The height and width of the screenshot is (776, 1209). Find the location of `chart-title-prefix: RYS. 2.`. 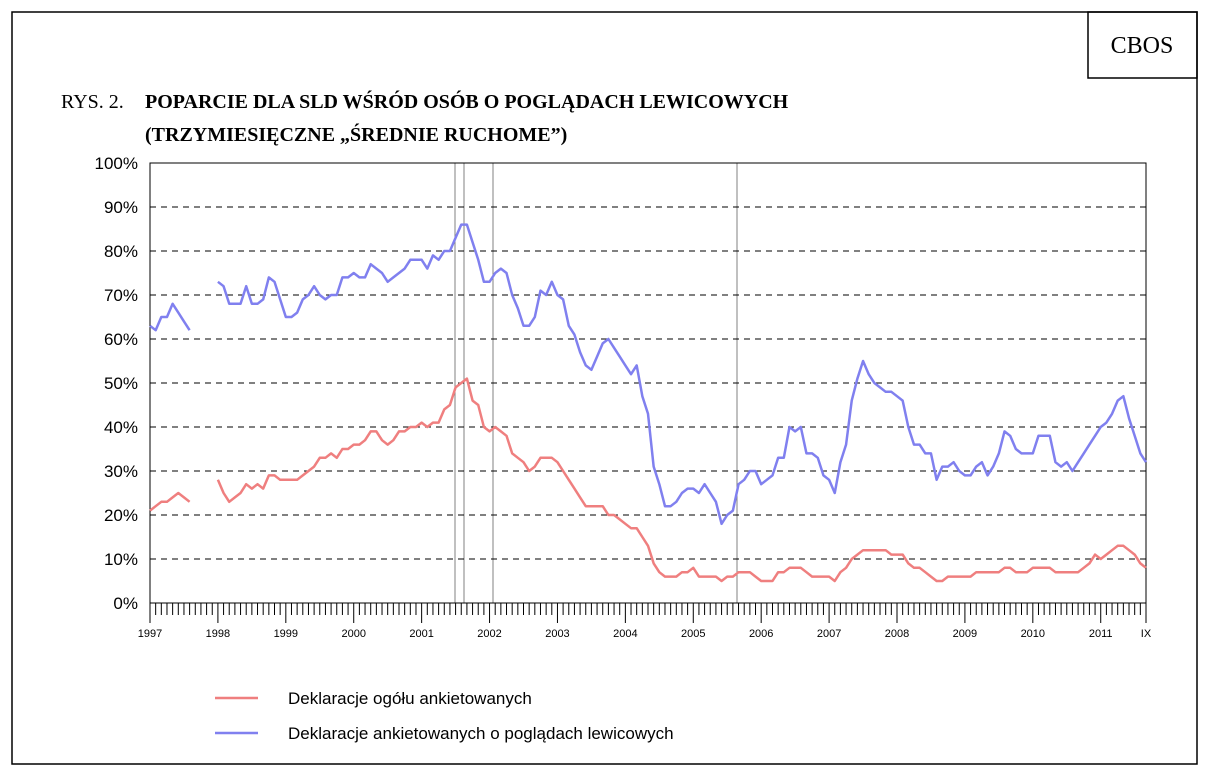

chart-title-prefix: RYS. 2. is located at coordinates (92, 102).